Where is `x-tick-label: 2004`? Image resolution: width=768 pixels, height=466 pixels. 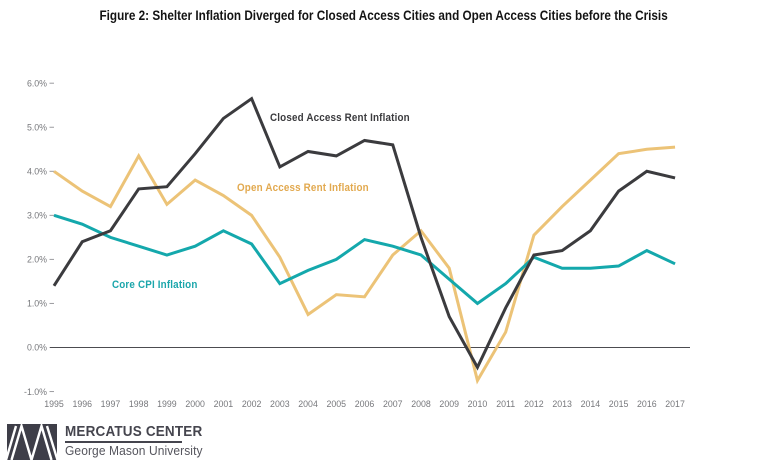
x-tick-label: 2004 is located at coordinates (308, 404).